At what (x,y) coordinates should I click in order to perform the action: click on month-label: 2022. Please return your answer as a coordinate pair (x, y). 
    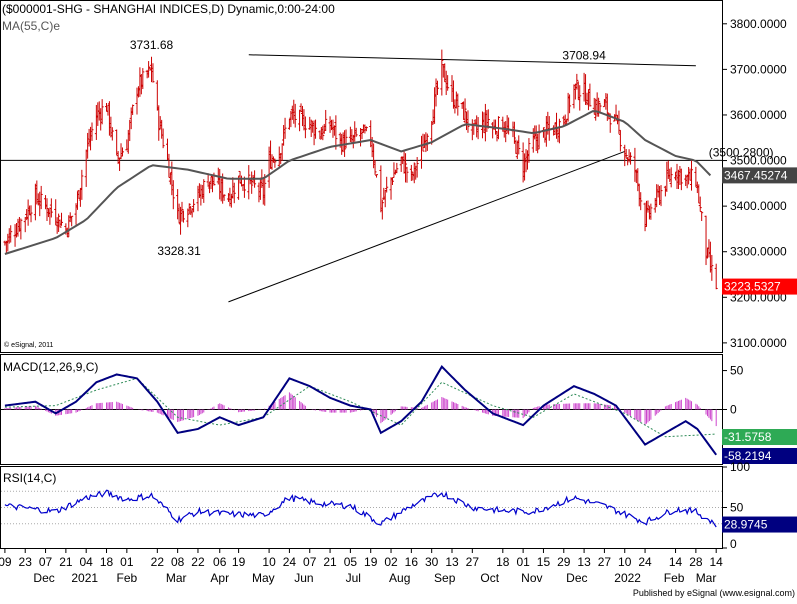
    Looking at the image, I should click on (627, 578).